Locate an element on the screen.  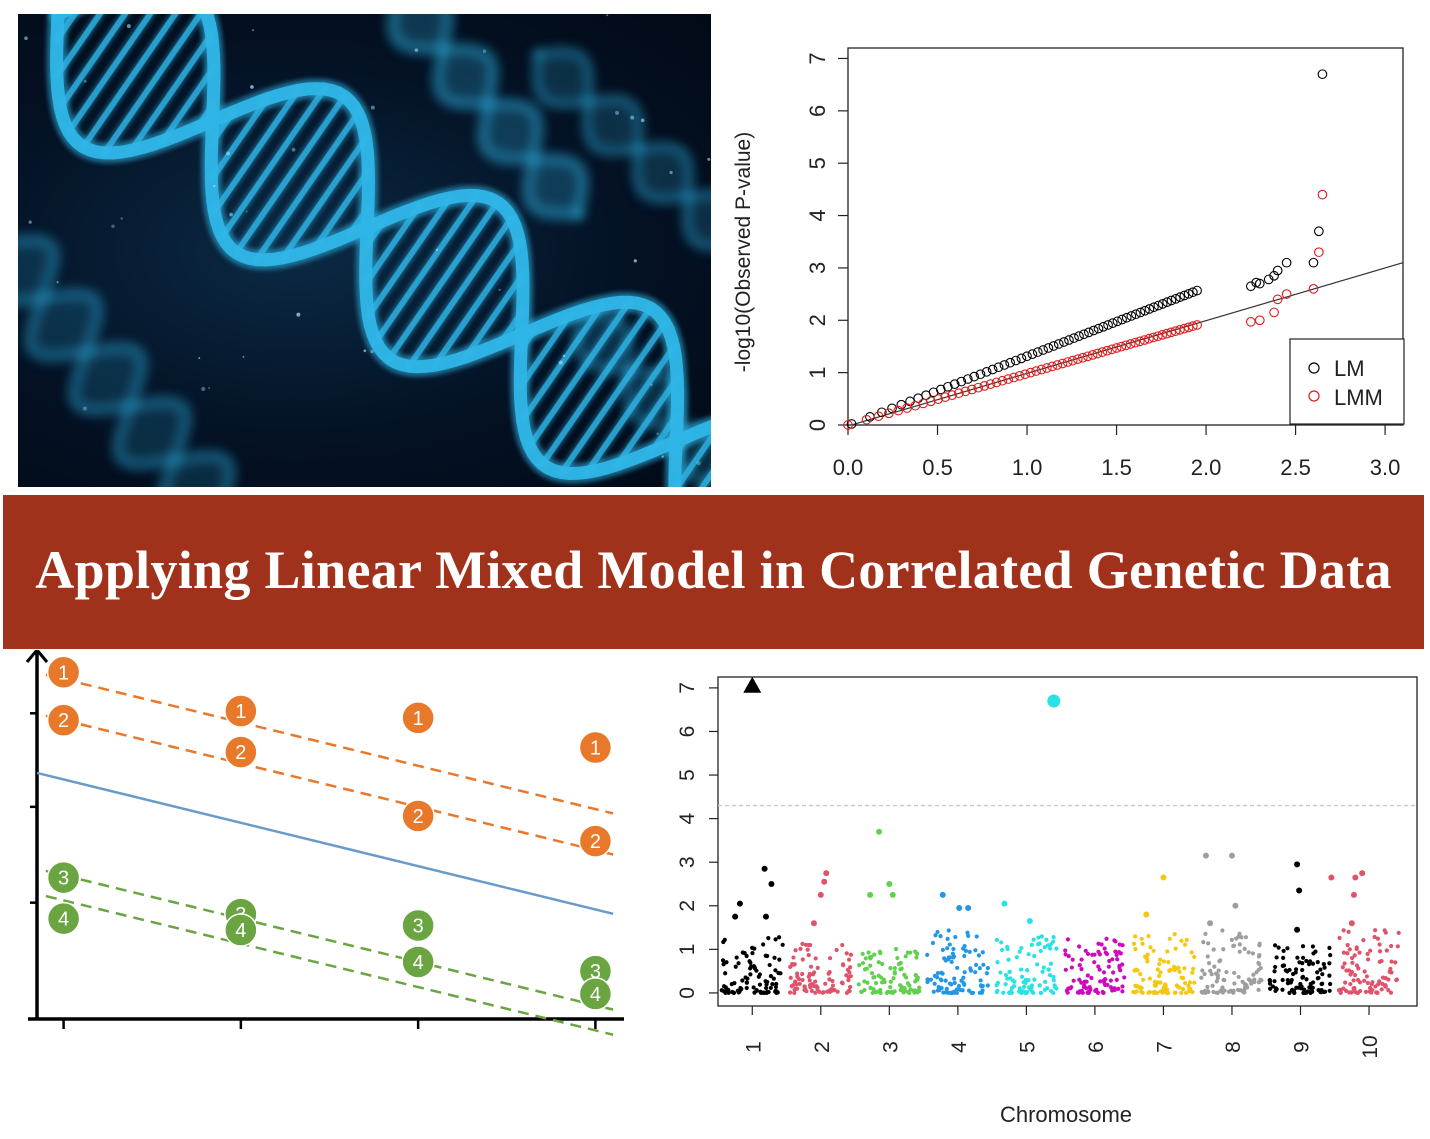
group-2-point-label: 2 is located at coordinates (595, 842).